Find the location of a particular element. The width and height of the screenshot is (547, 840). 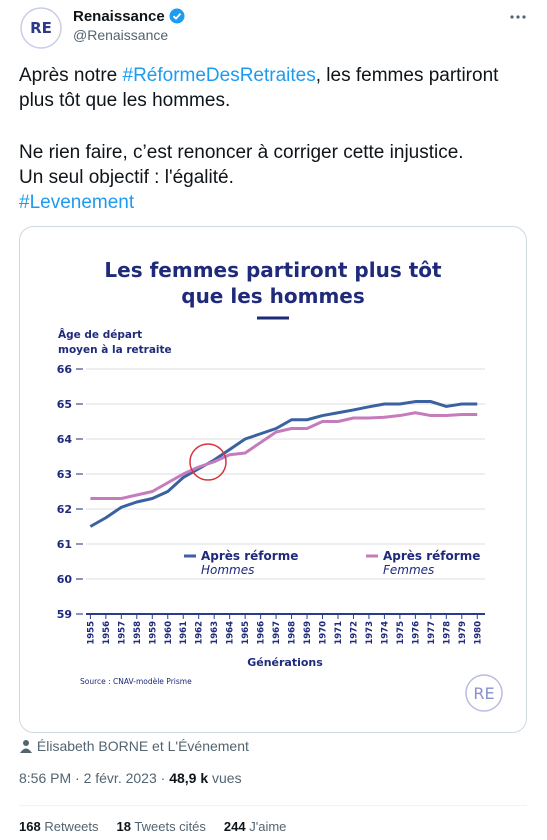

y-tick-label: 65 is located at coordinates (64, 404).